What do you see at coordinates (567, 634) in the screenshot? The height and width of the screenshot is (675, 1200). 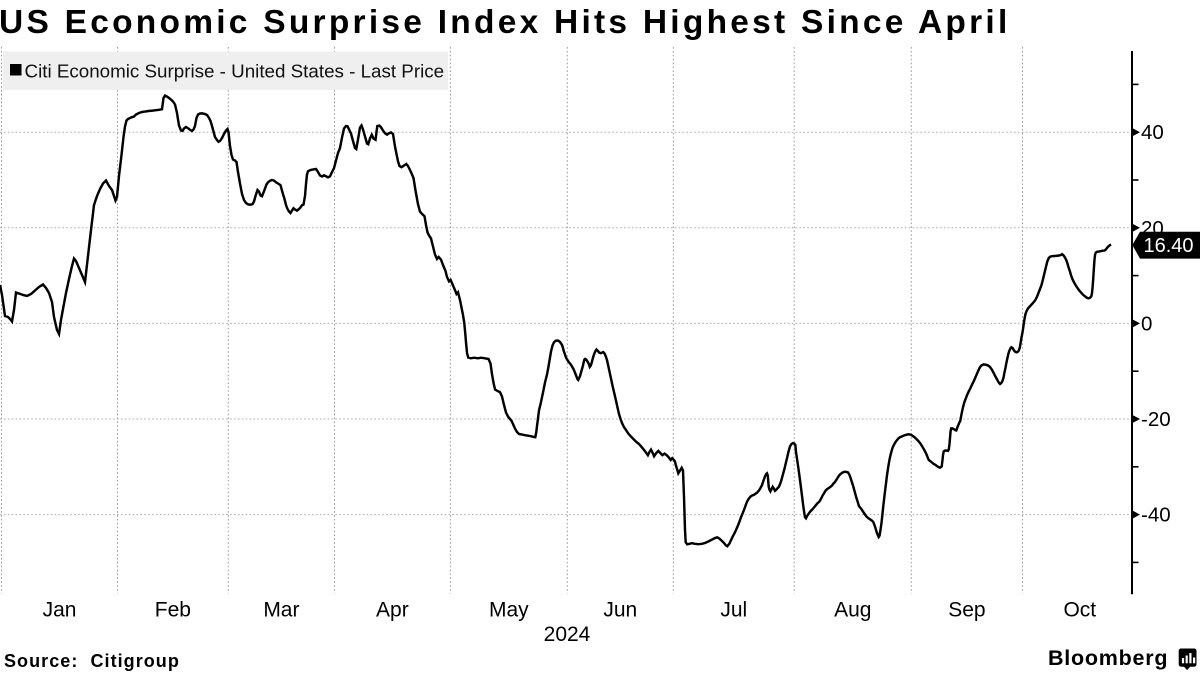 I see `svg-text: 2024` at bounding box center [567, 634].